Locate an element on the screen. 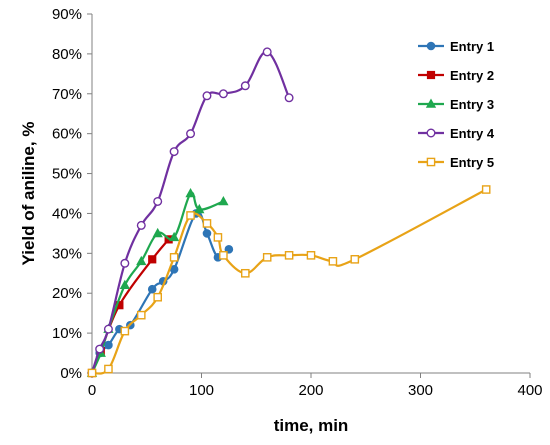 The image size is (550, 445). y-tick-label: 20% is located at coordinates (67, 293).